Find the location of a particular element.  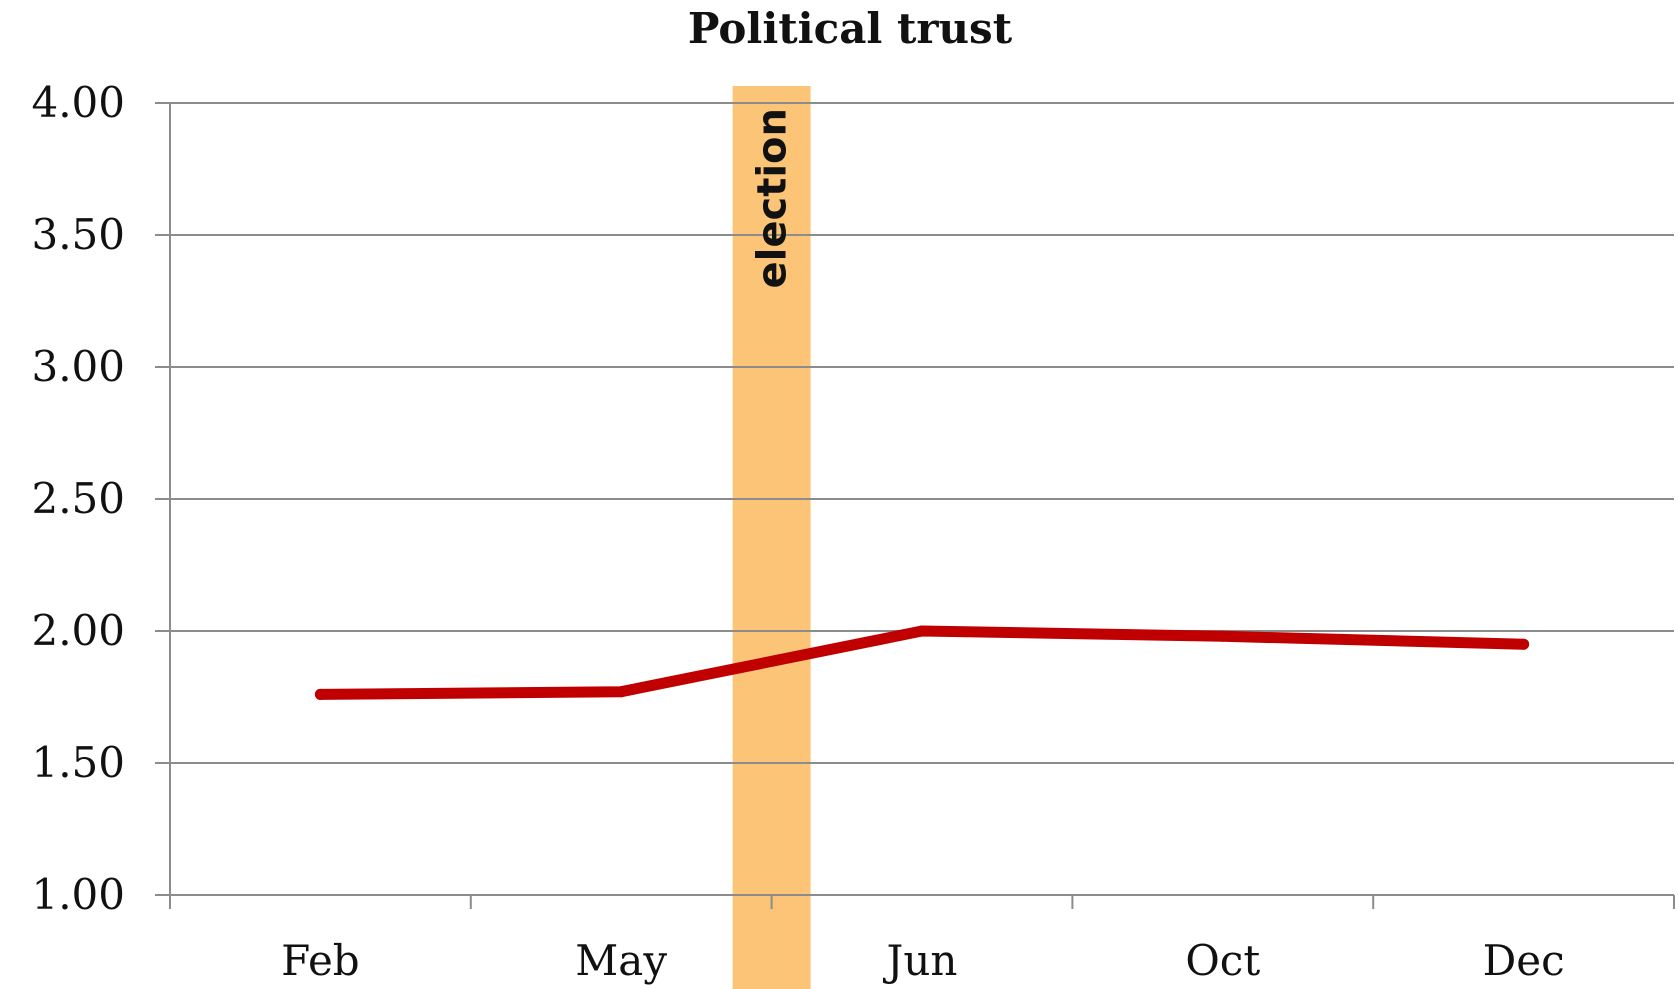

y-tick-labels: 1.00 1.50 2.00 2.50 3.00 3.50 4.00 is located at coordinates (78, 498).